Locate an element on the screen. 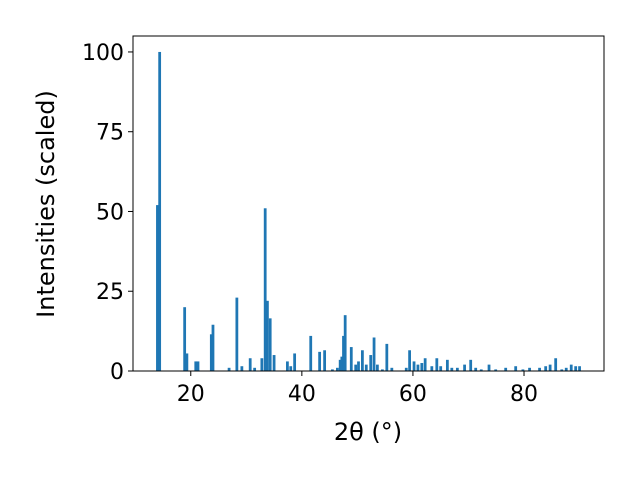 This screenshot has height=480, width=640. y-axis-label: Intensities (scaled) is located at coordinates (46, 204).